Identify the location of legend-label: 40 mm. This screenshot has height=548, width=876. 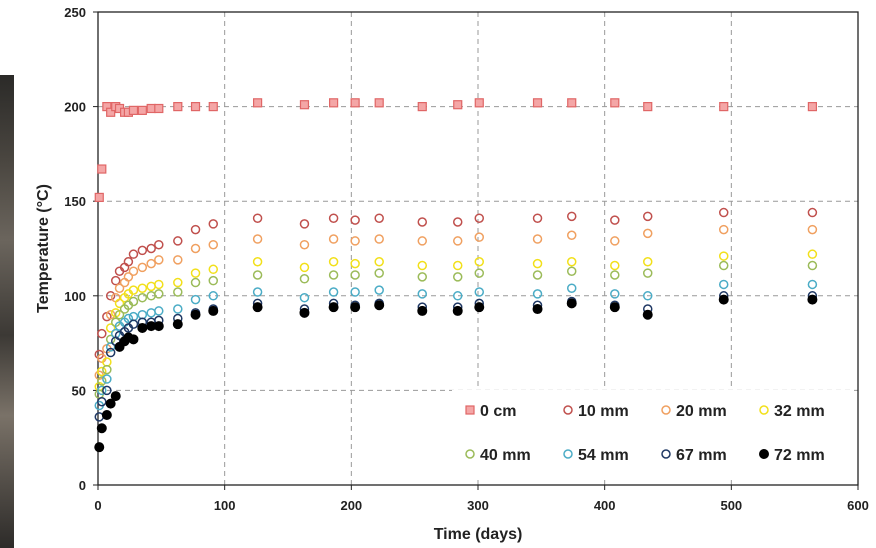
(505, 455).